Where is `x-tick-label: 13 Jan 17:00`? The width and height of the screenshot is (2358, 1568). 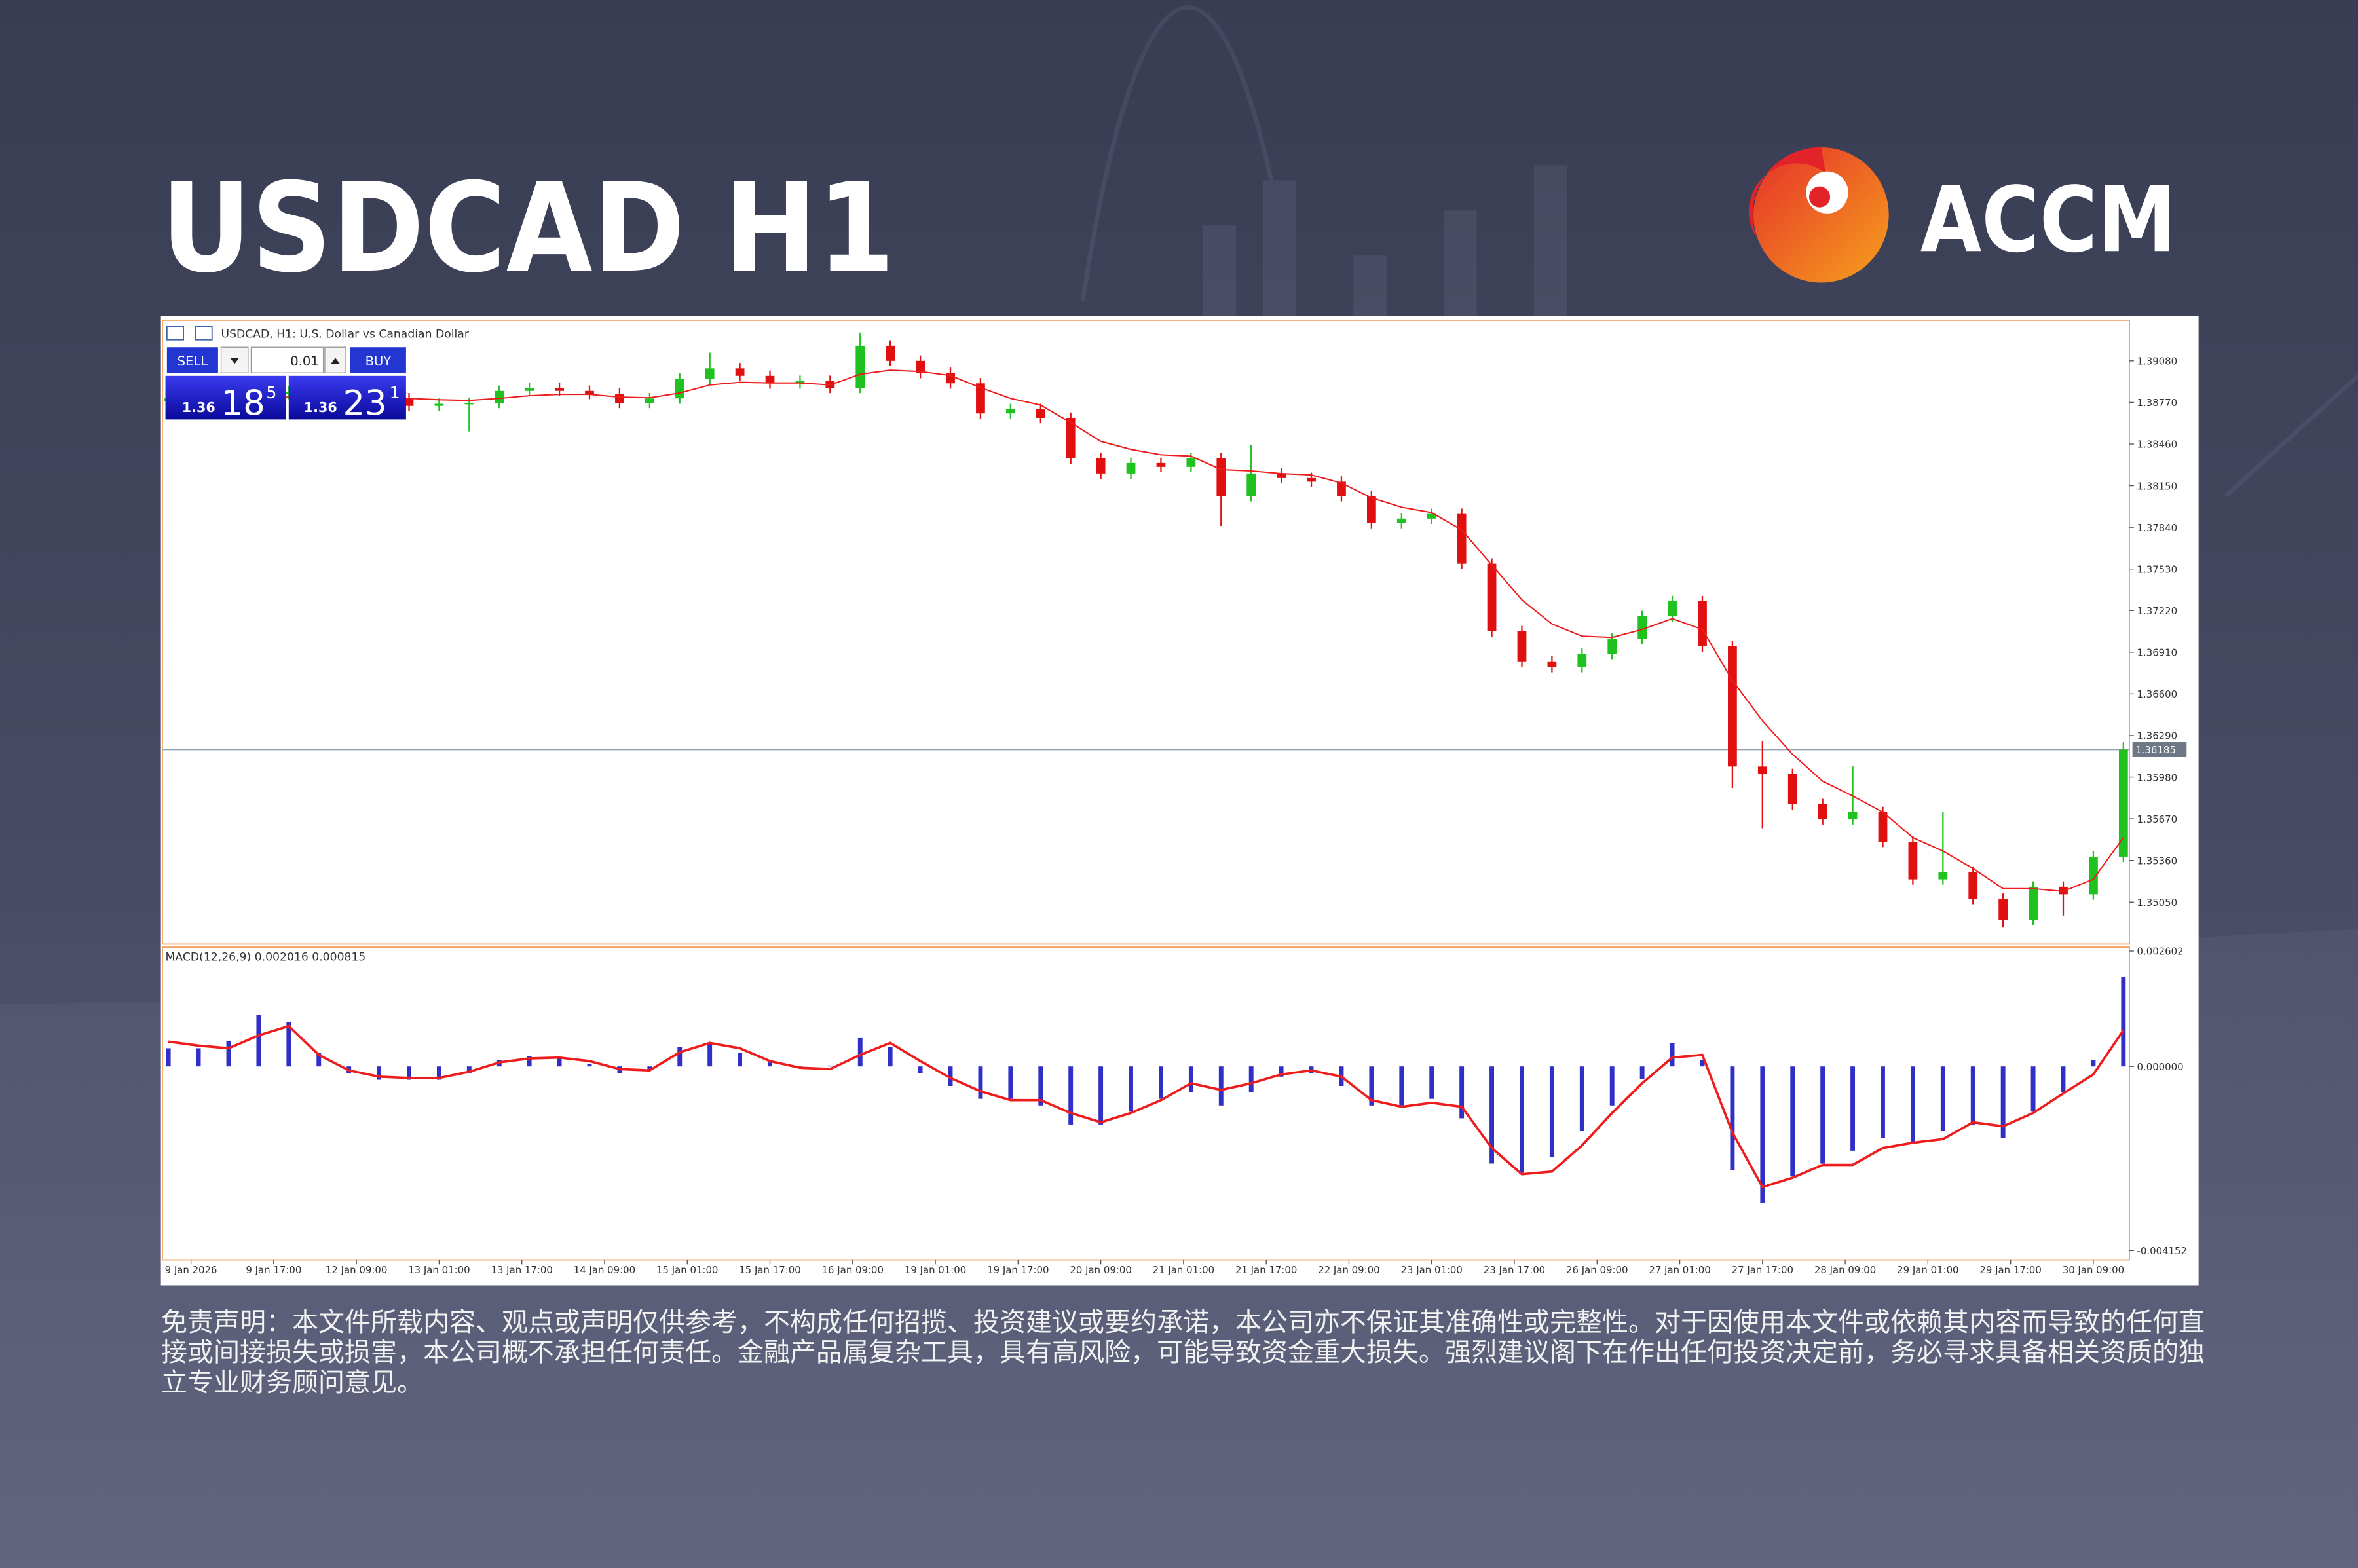 x-tick-label: 13 Jan 17:00 is located at coordinates (522, 1270).